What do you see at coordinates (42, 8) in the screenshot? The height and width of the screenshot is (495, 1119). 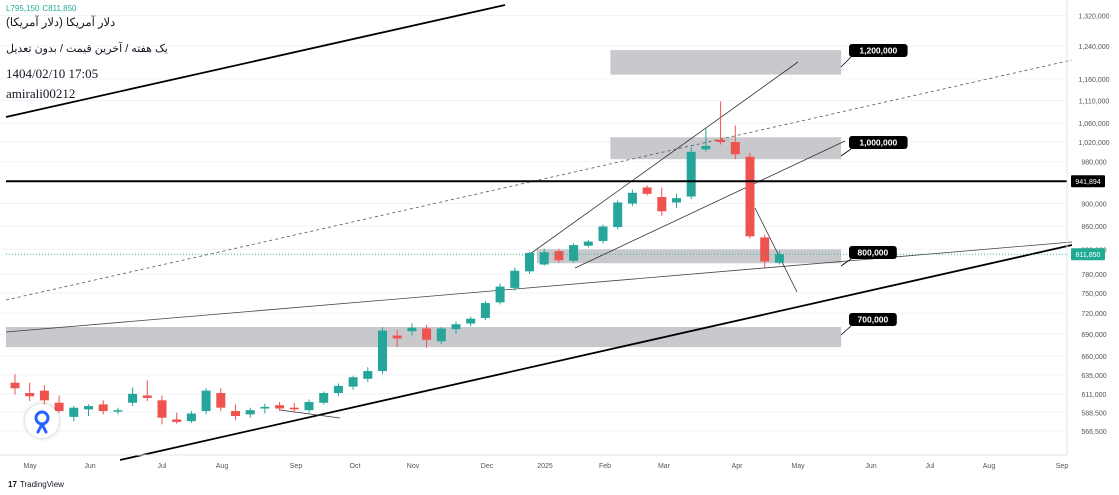 I see `ohlc-readout: L795,150 C811,850` at bounding box center [42, 8].